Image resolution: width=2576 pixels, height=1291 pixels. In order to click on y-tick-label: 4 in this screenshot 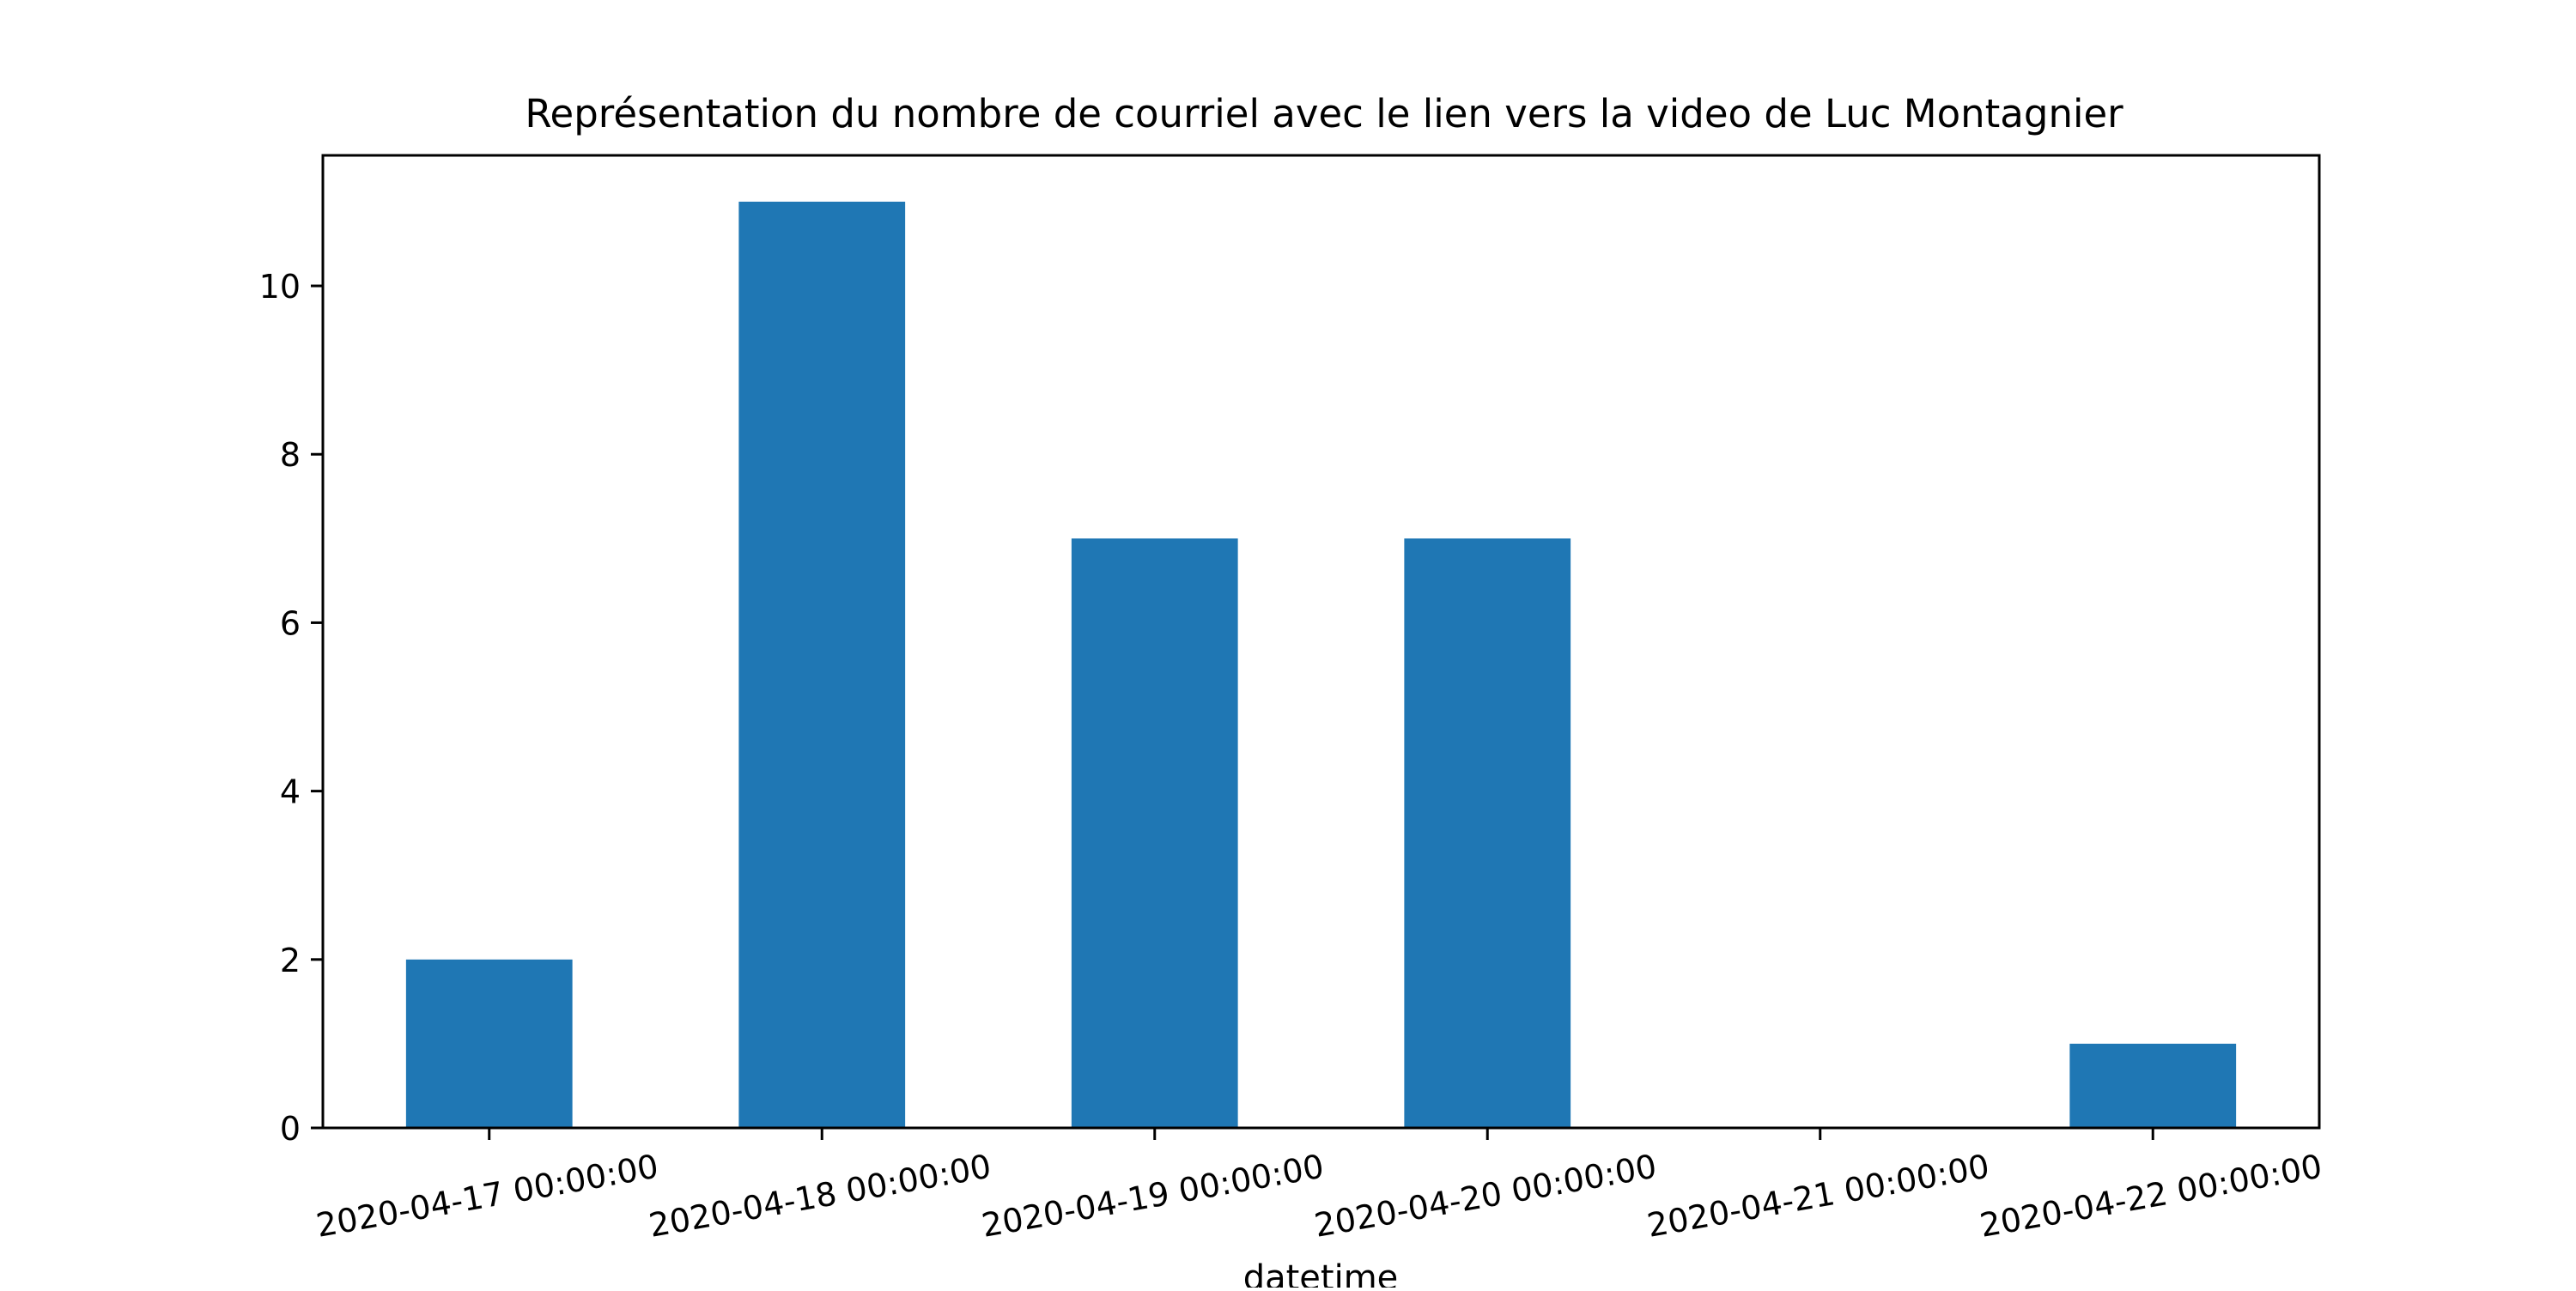, I will do `click(291, 792)`.